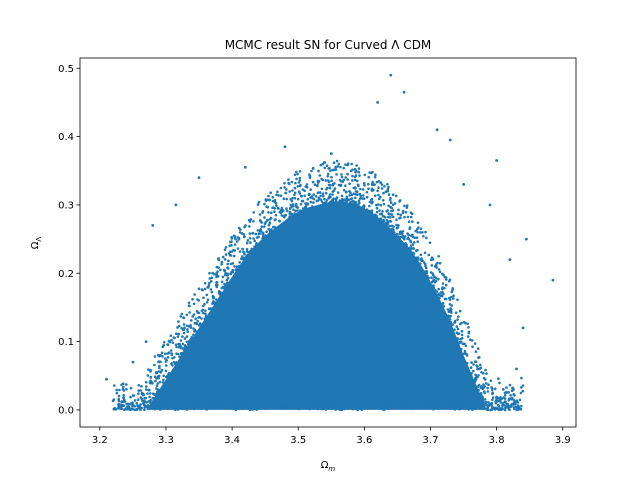  I want to click on y-tick-label: 0.1, so click(66, 342).